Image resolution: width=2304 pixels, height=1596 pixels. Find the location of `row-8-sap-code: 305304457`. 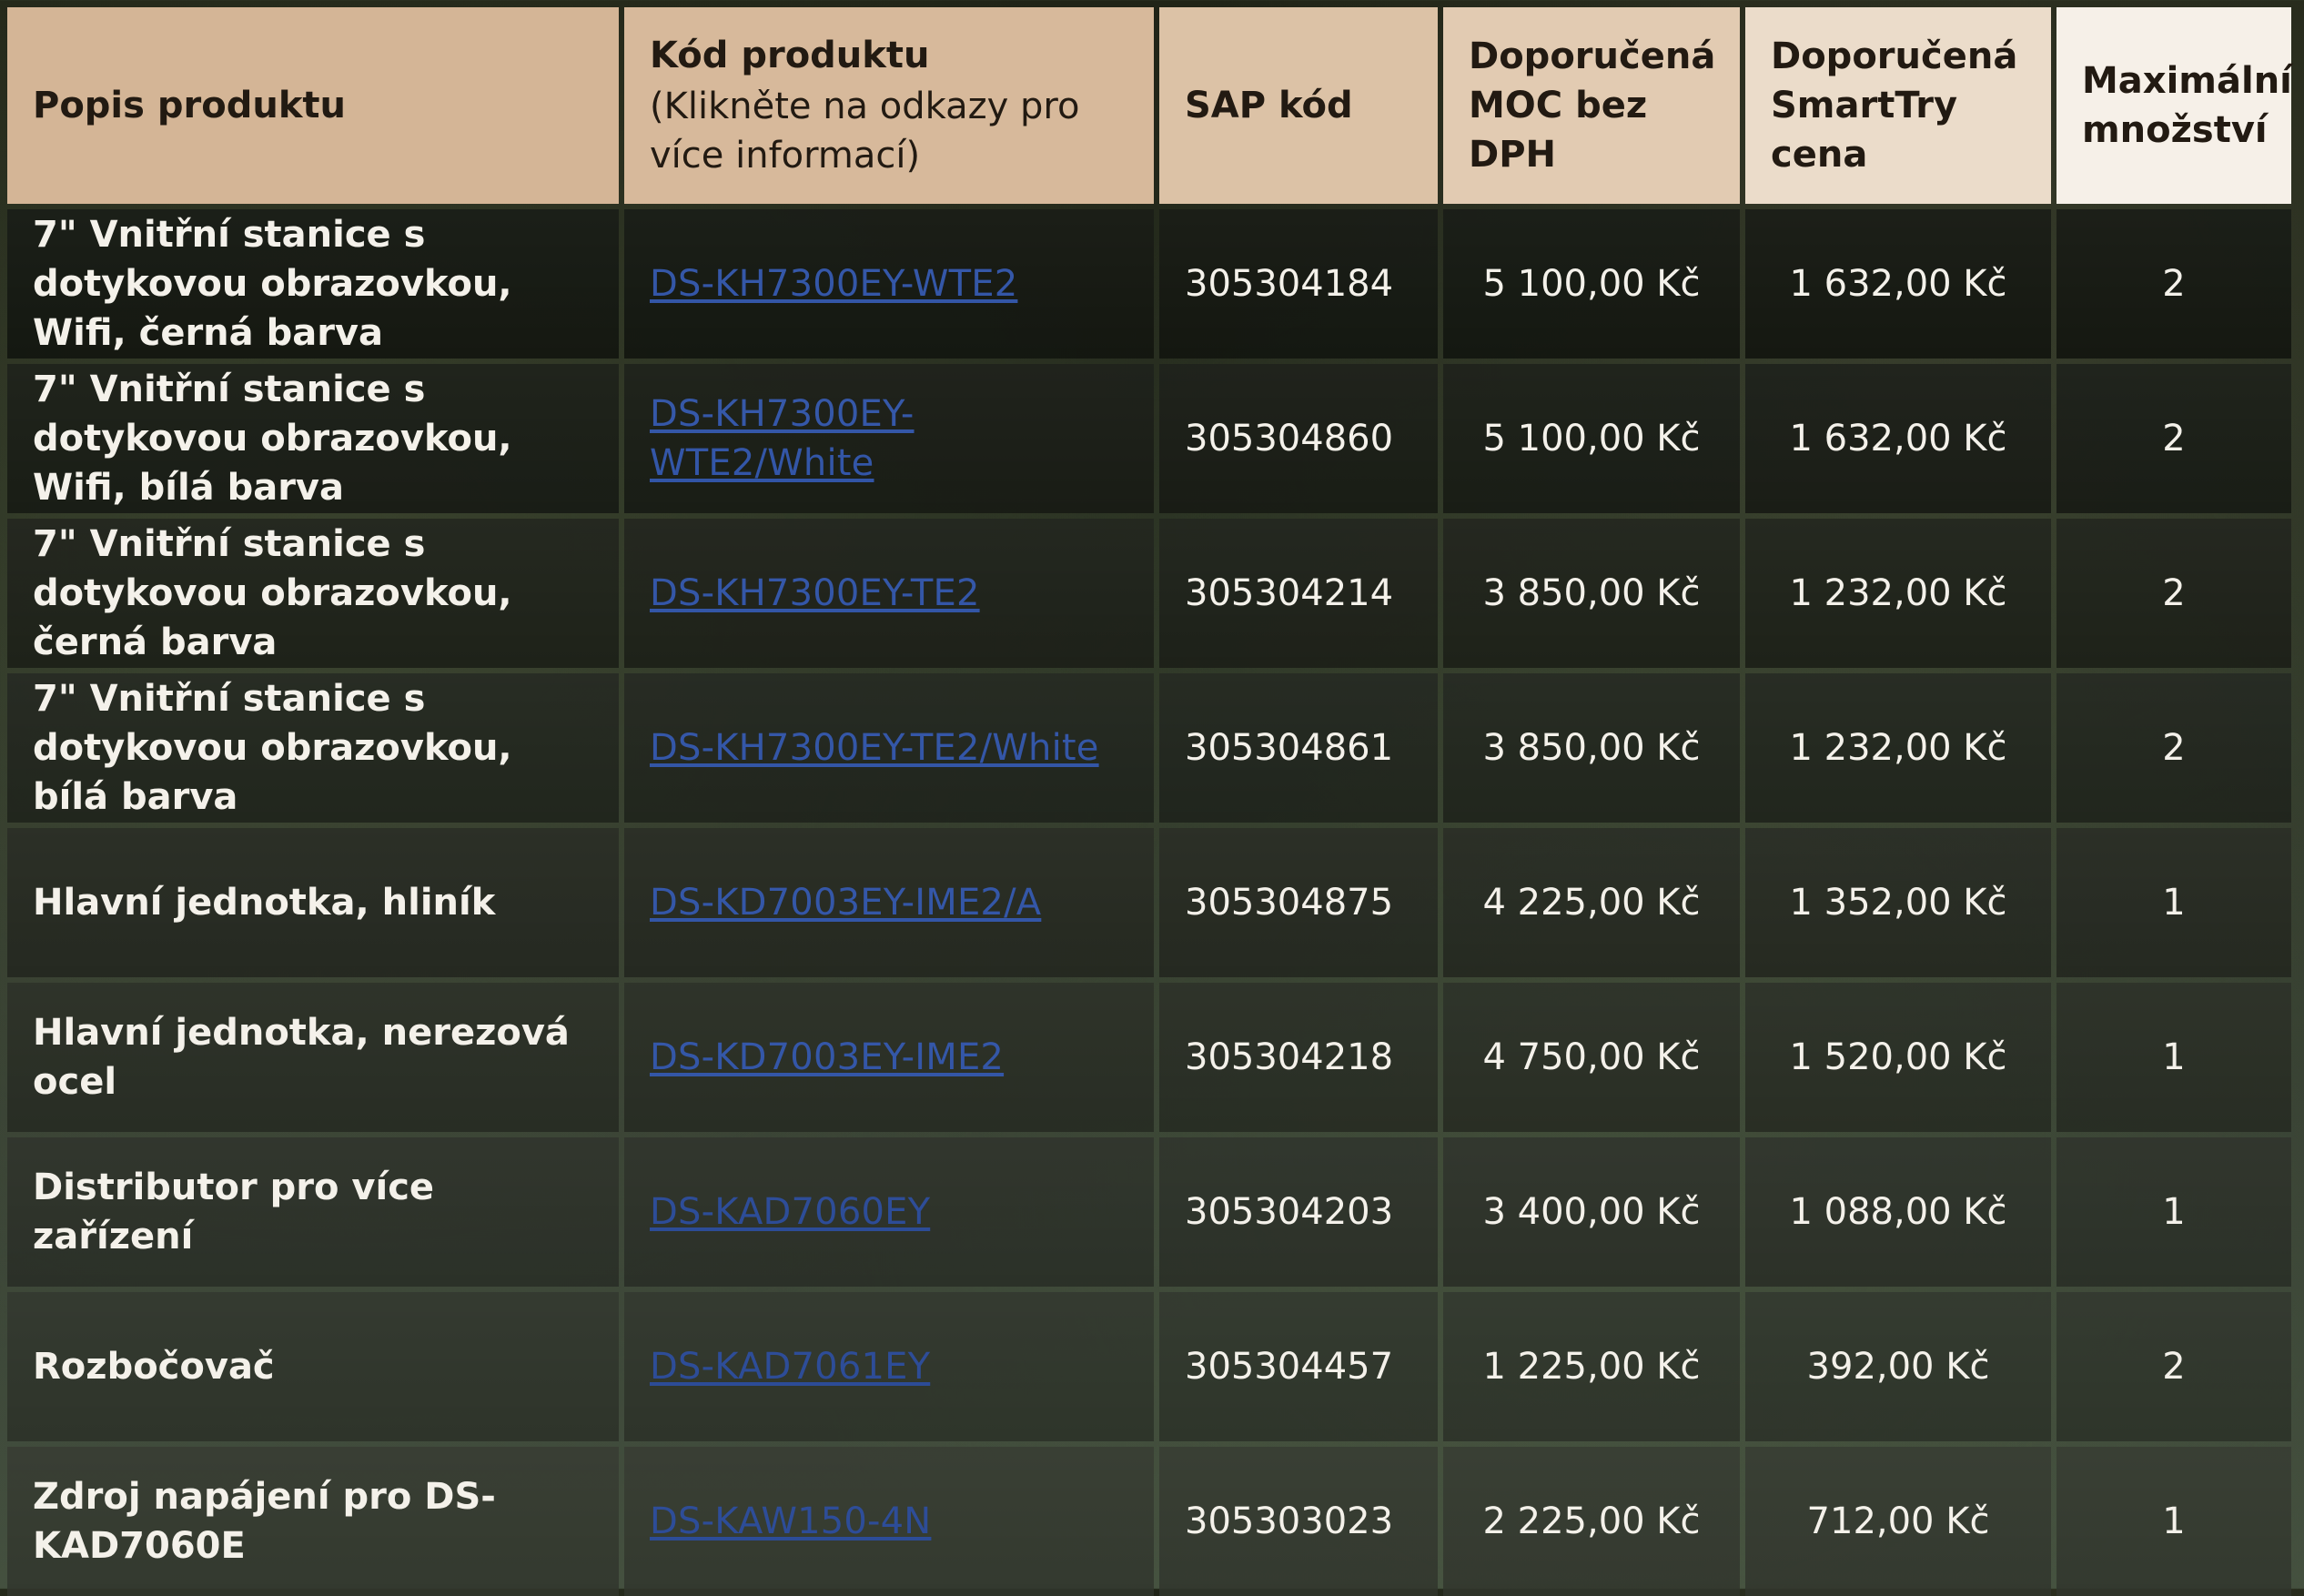

row-8-sap-code: 305304457 is located at coordinates (1298, 1366).